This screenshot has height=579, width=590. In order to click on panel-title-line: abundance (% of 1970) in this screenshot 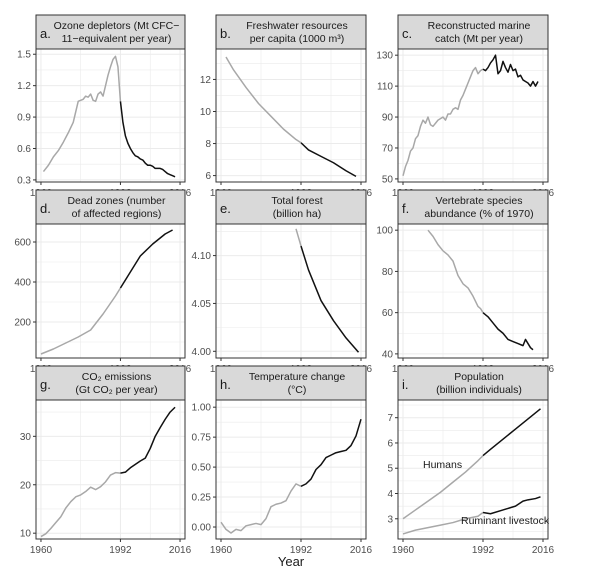, I will do `click(478, 214)`.